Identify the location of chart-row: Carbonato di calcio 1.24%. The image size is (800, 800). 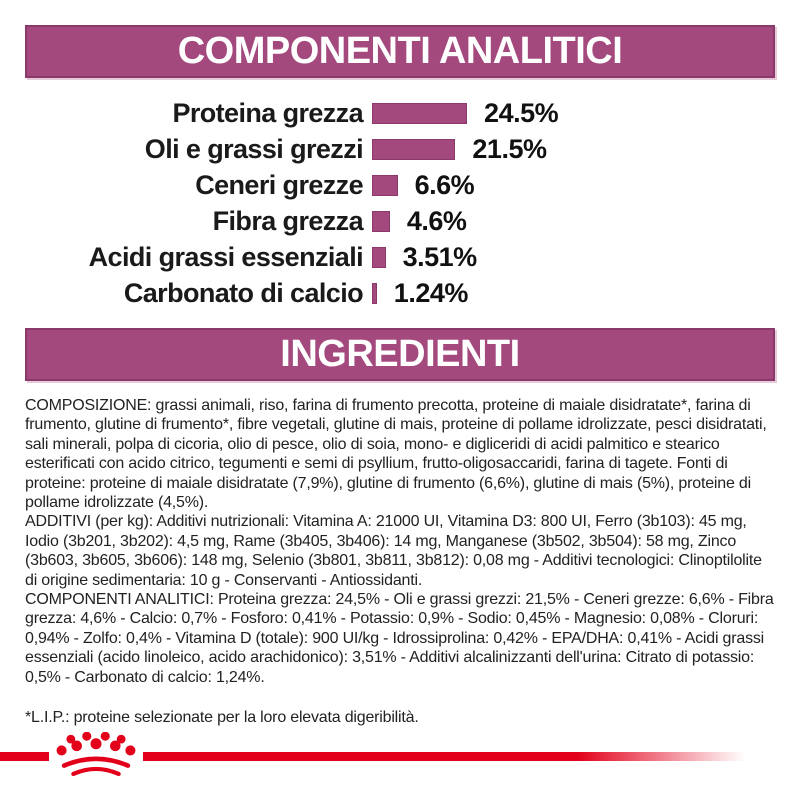
(400, 293).